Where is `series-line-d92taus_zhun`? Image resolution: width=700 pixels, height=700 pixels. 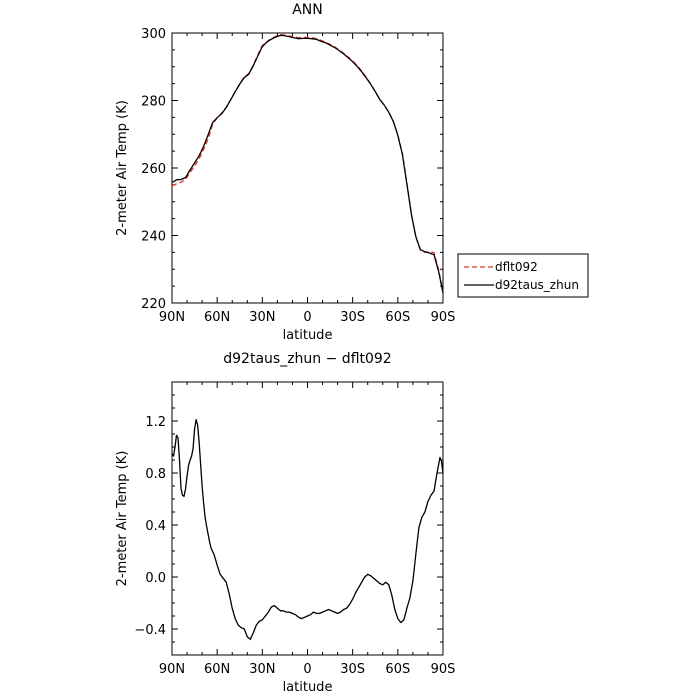
series-line-d92taus_zhun is located at coordinates (307, 164).